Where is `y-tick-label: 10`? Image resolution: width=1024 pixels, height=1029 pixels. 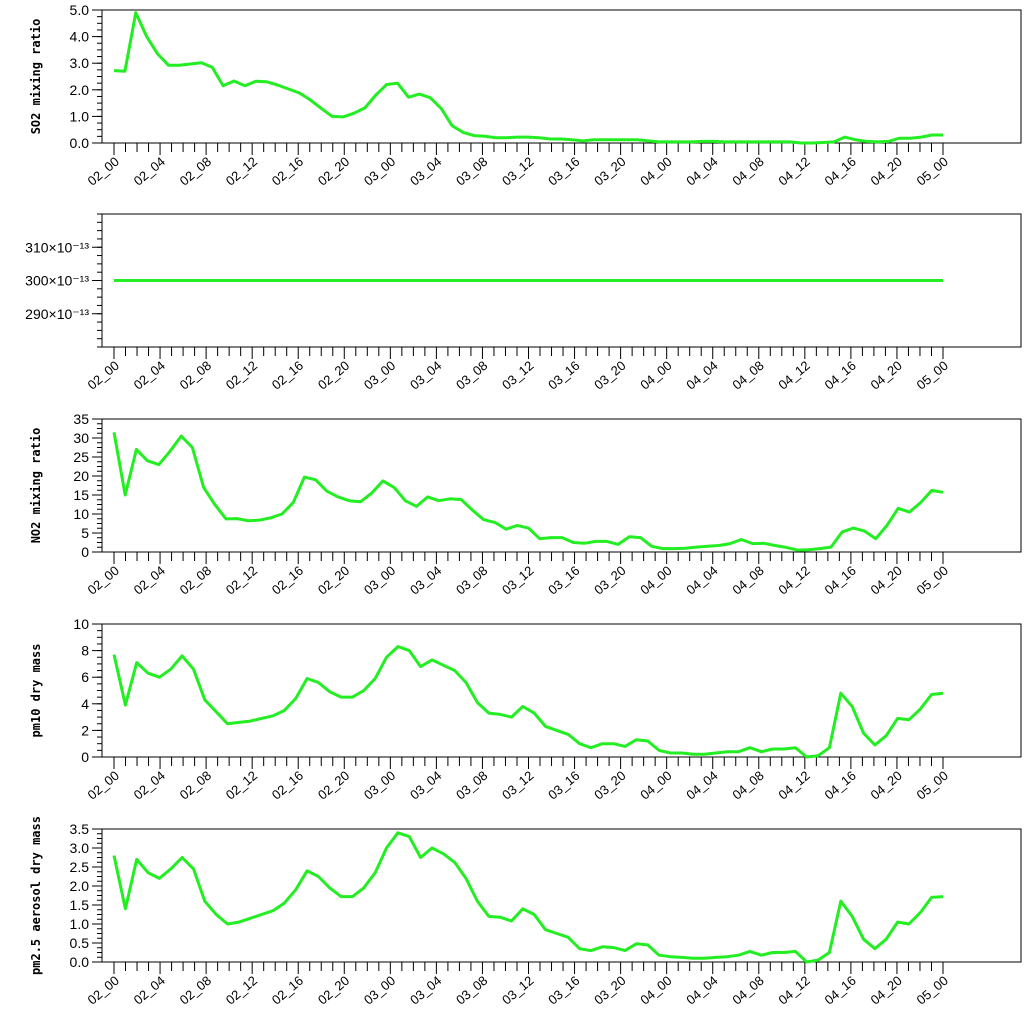
y-tick-label: 10 is located at coordinates (81, 624).